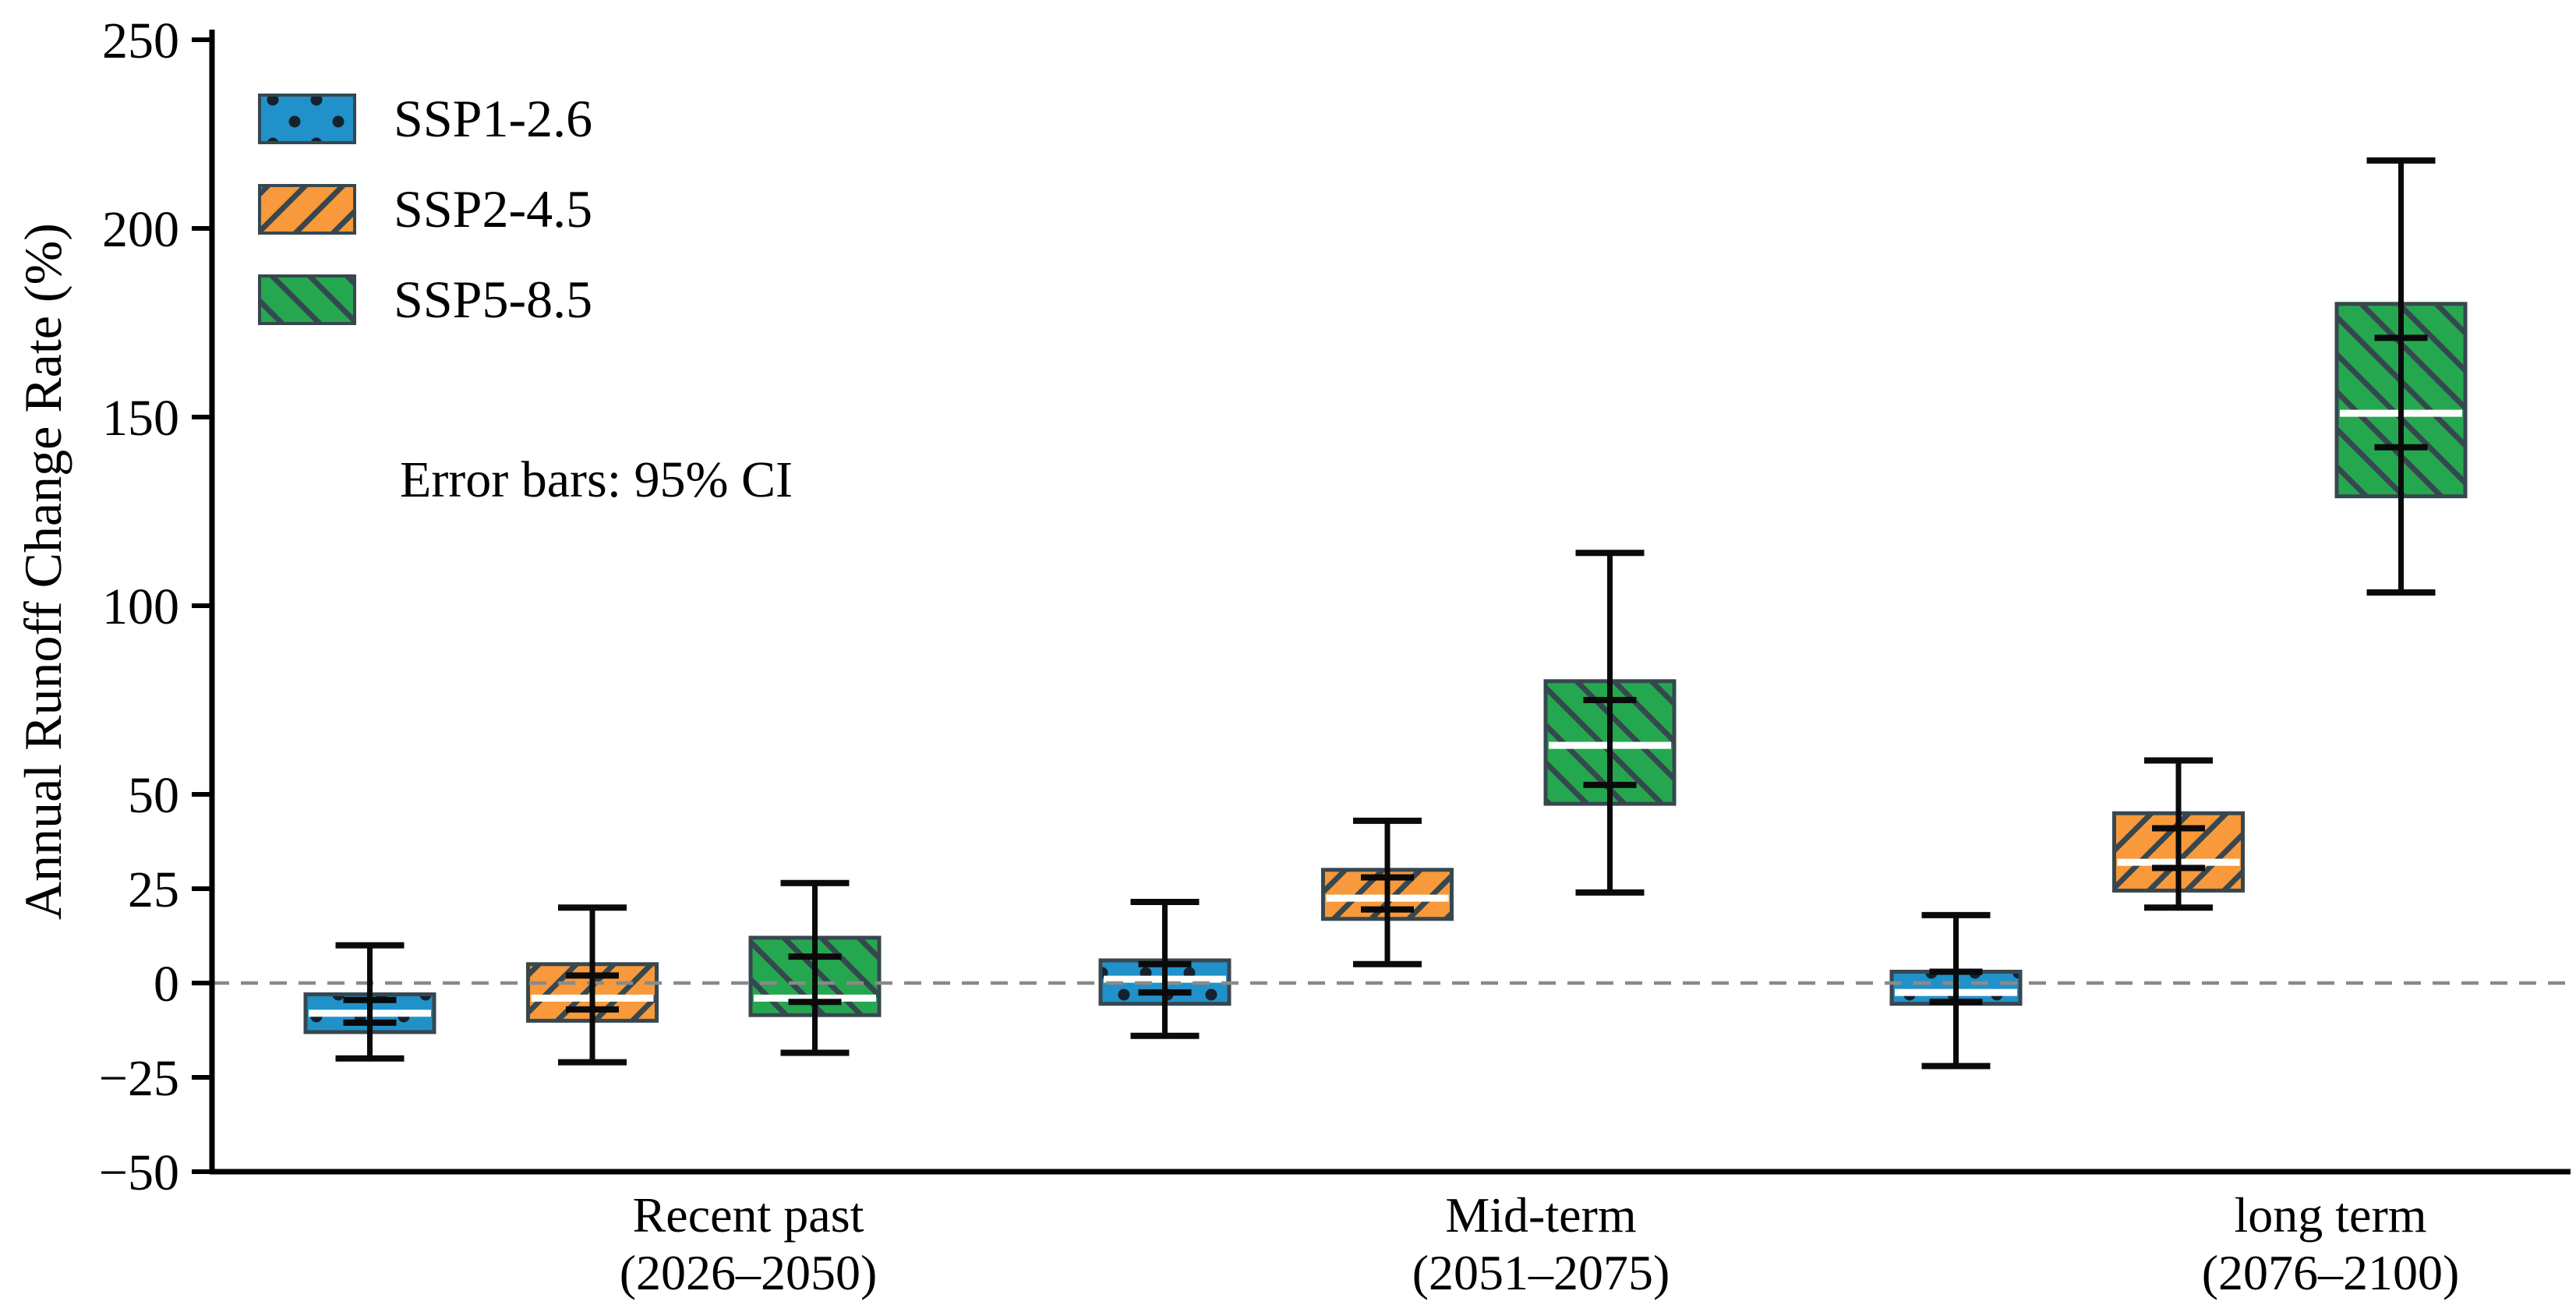 Image resolution: width=2576 pixels, height=1312 pixels. Describe the element at coordinates (370, 1002) in the screenshot. I see `whisker-SSP1-2.6-group1` at that location.